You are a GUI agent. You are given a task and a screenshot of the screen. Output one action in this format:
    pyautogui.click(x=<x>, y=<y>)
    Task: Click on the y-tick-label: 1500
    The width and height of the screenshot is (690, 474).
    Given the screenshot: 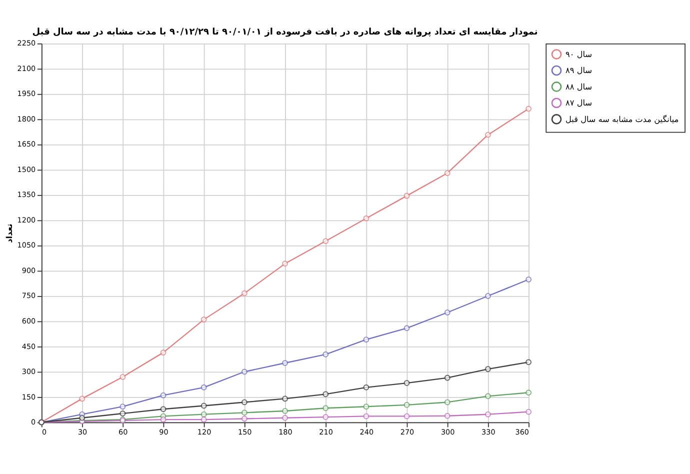 What is the action you would take?
    pyautogui.click(x=26, y=169)
    